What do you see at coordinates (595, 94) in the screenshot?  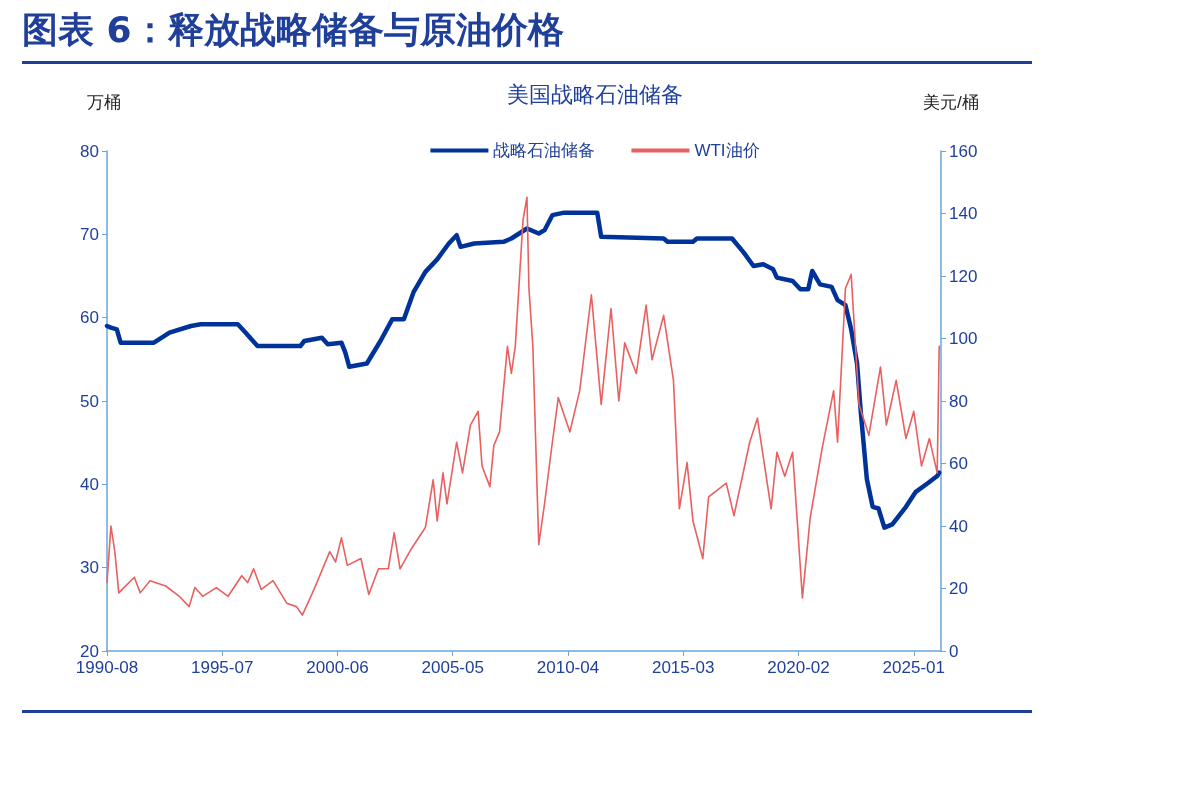 I see `chart-subtitle: 美国战略石油储备` at bounding box center [595, 94].